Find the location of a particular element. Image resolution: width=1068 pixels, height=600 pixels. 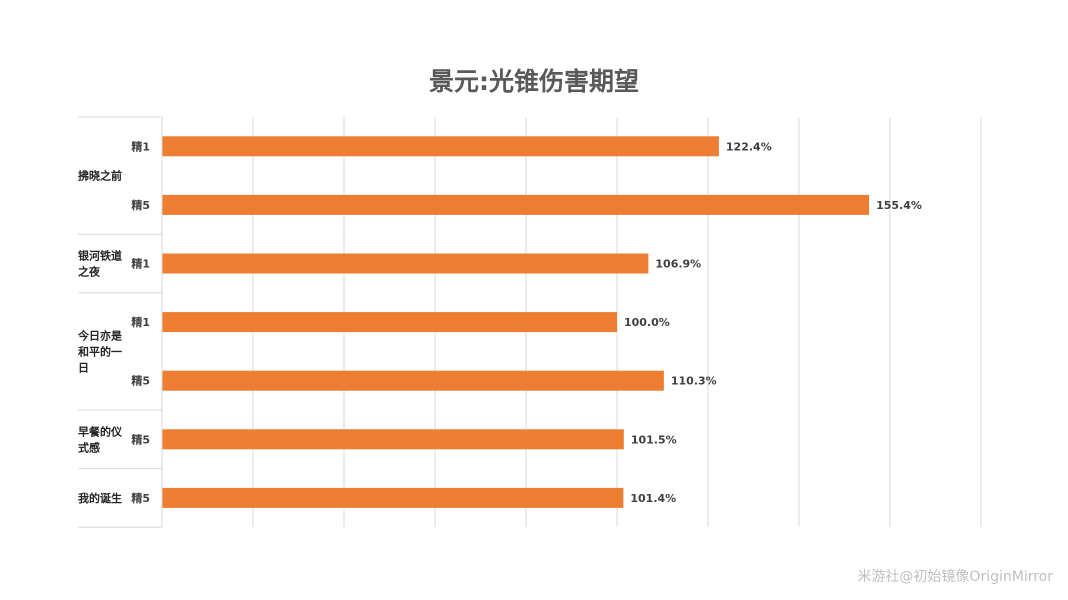

bar-value-label: 110.3% is located at coordinates (694, 381).